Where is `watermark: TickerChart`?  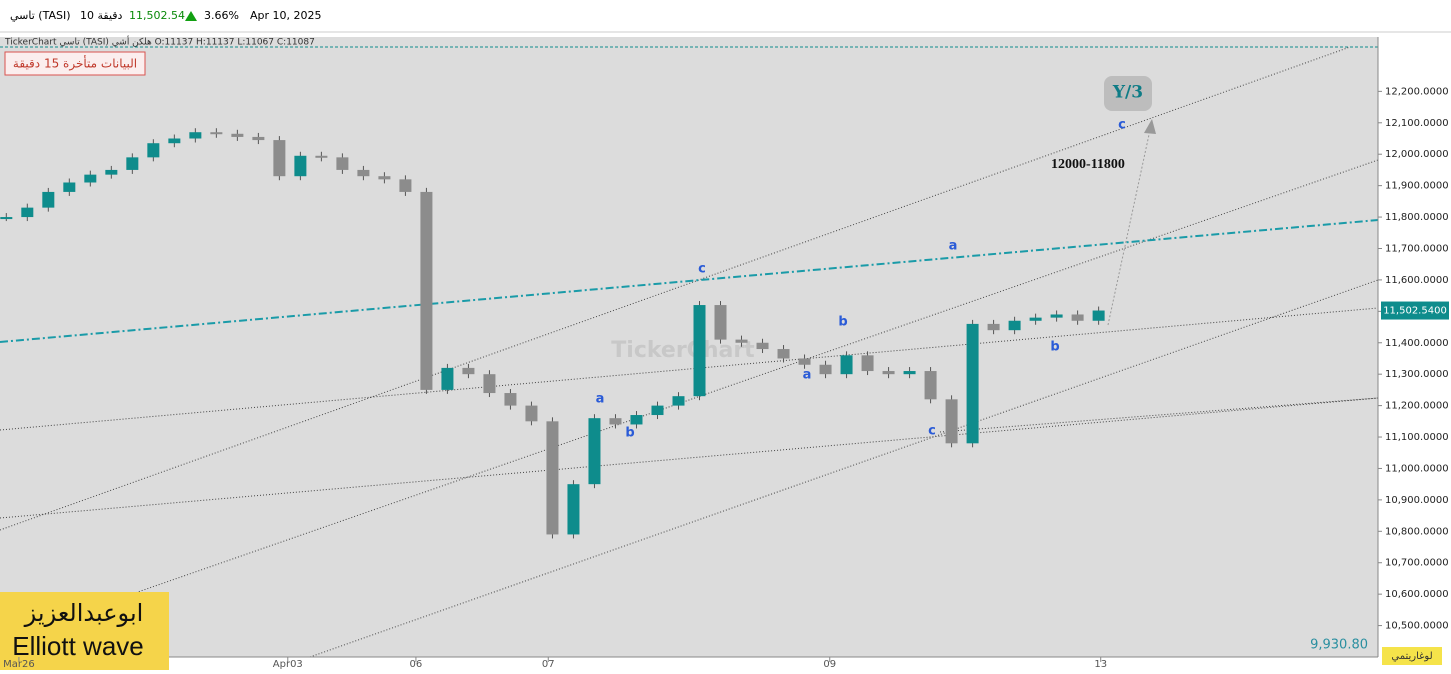 watermark: TickerChart is located at coordinates (683, 350).